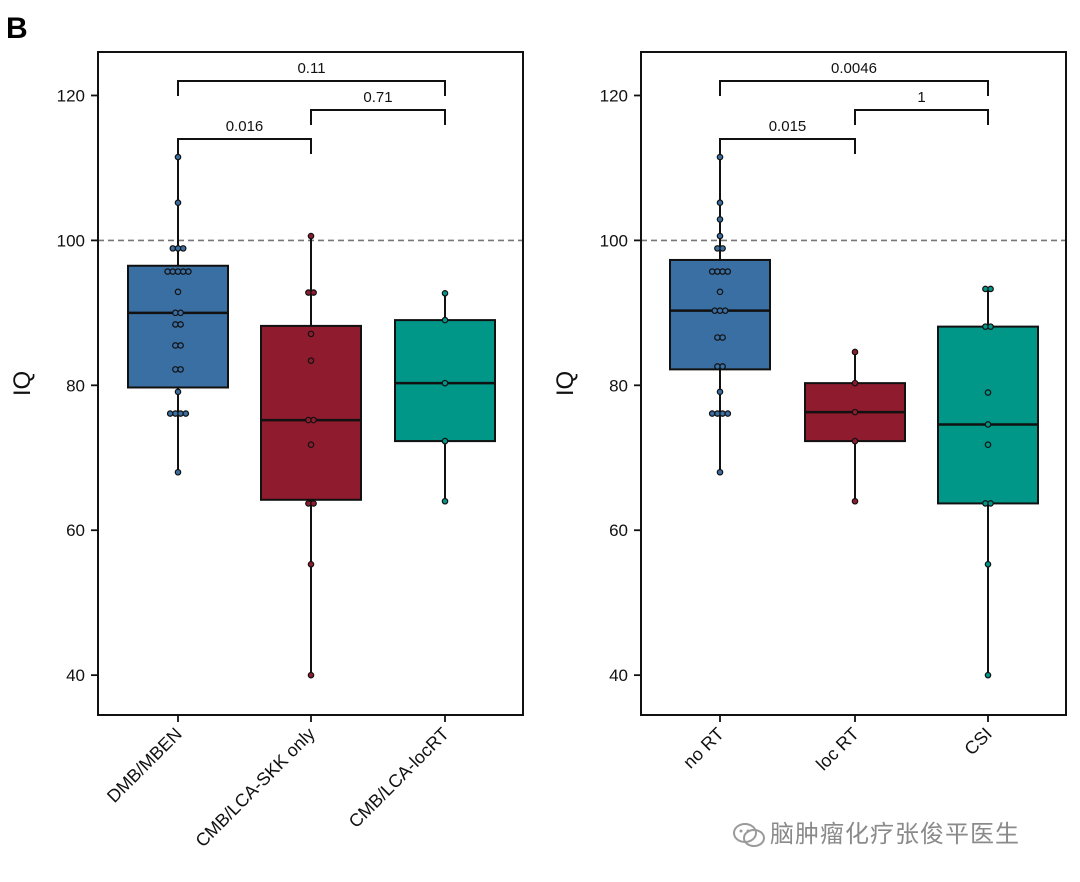 The height and width of the screenshot is (882, 1080). I want to click on y-tick-label: 60, so click(75, 530).